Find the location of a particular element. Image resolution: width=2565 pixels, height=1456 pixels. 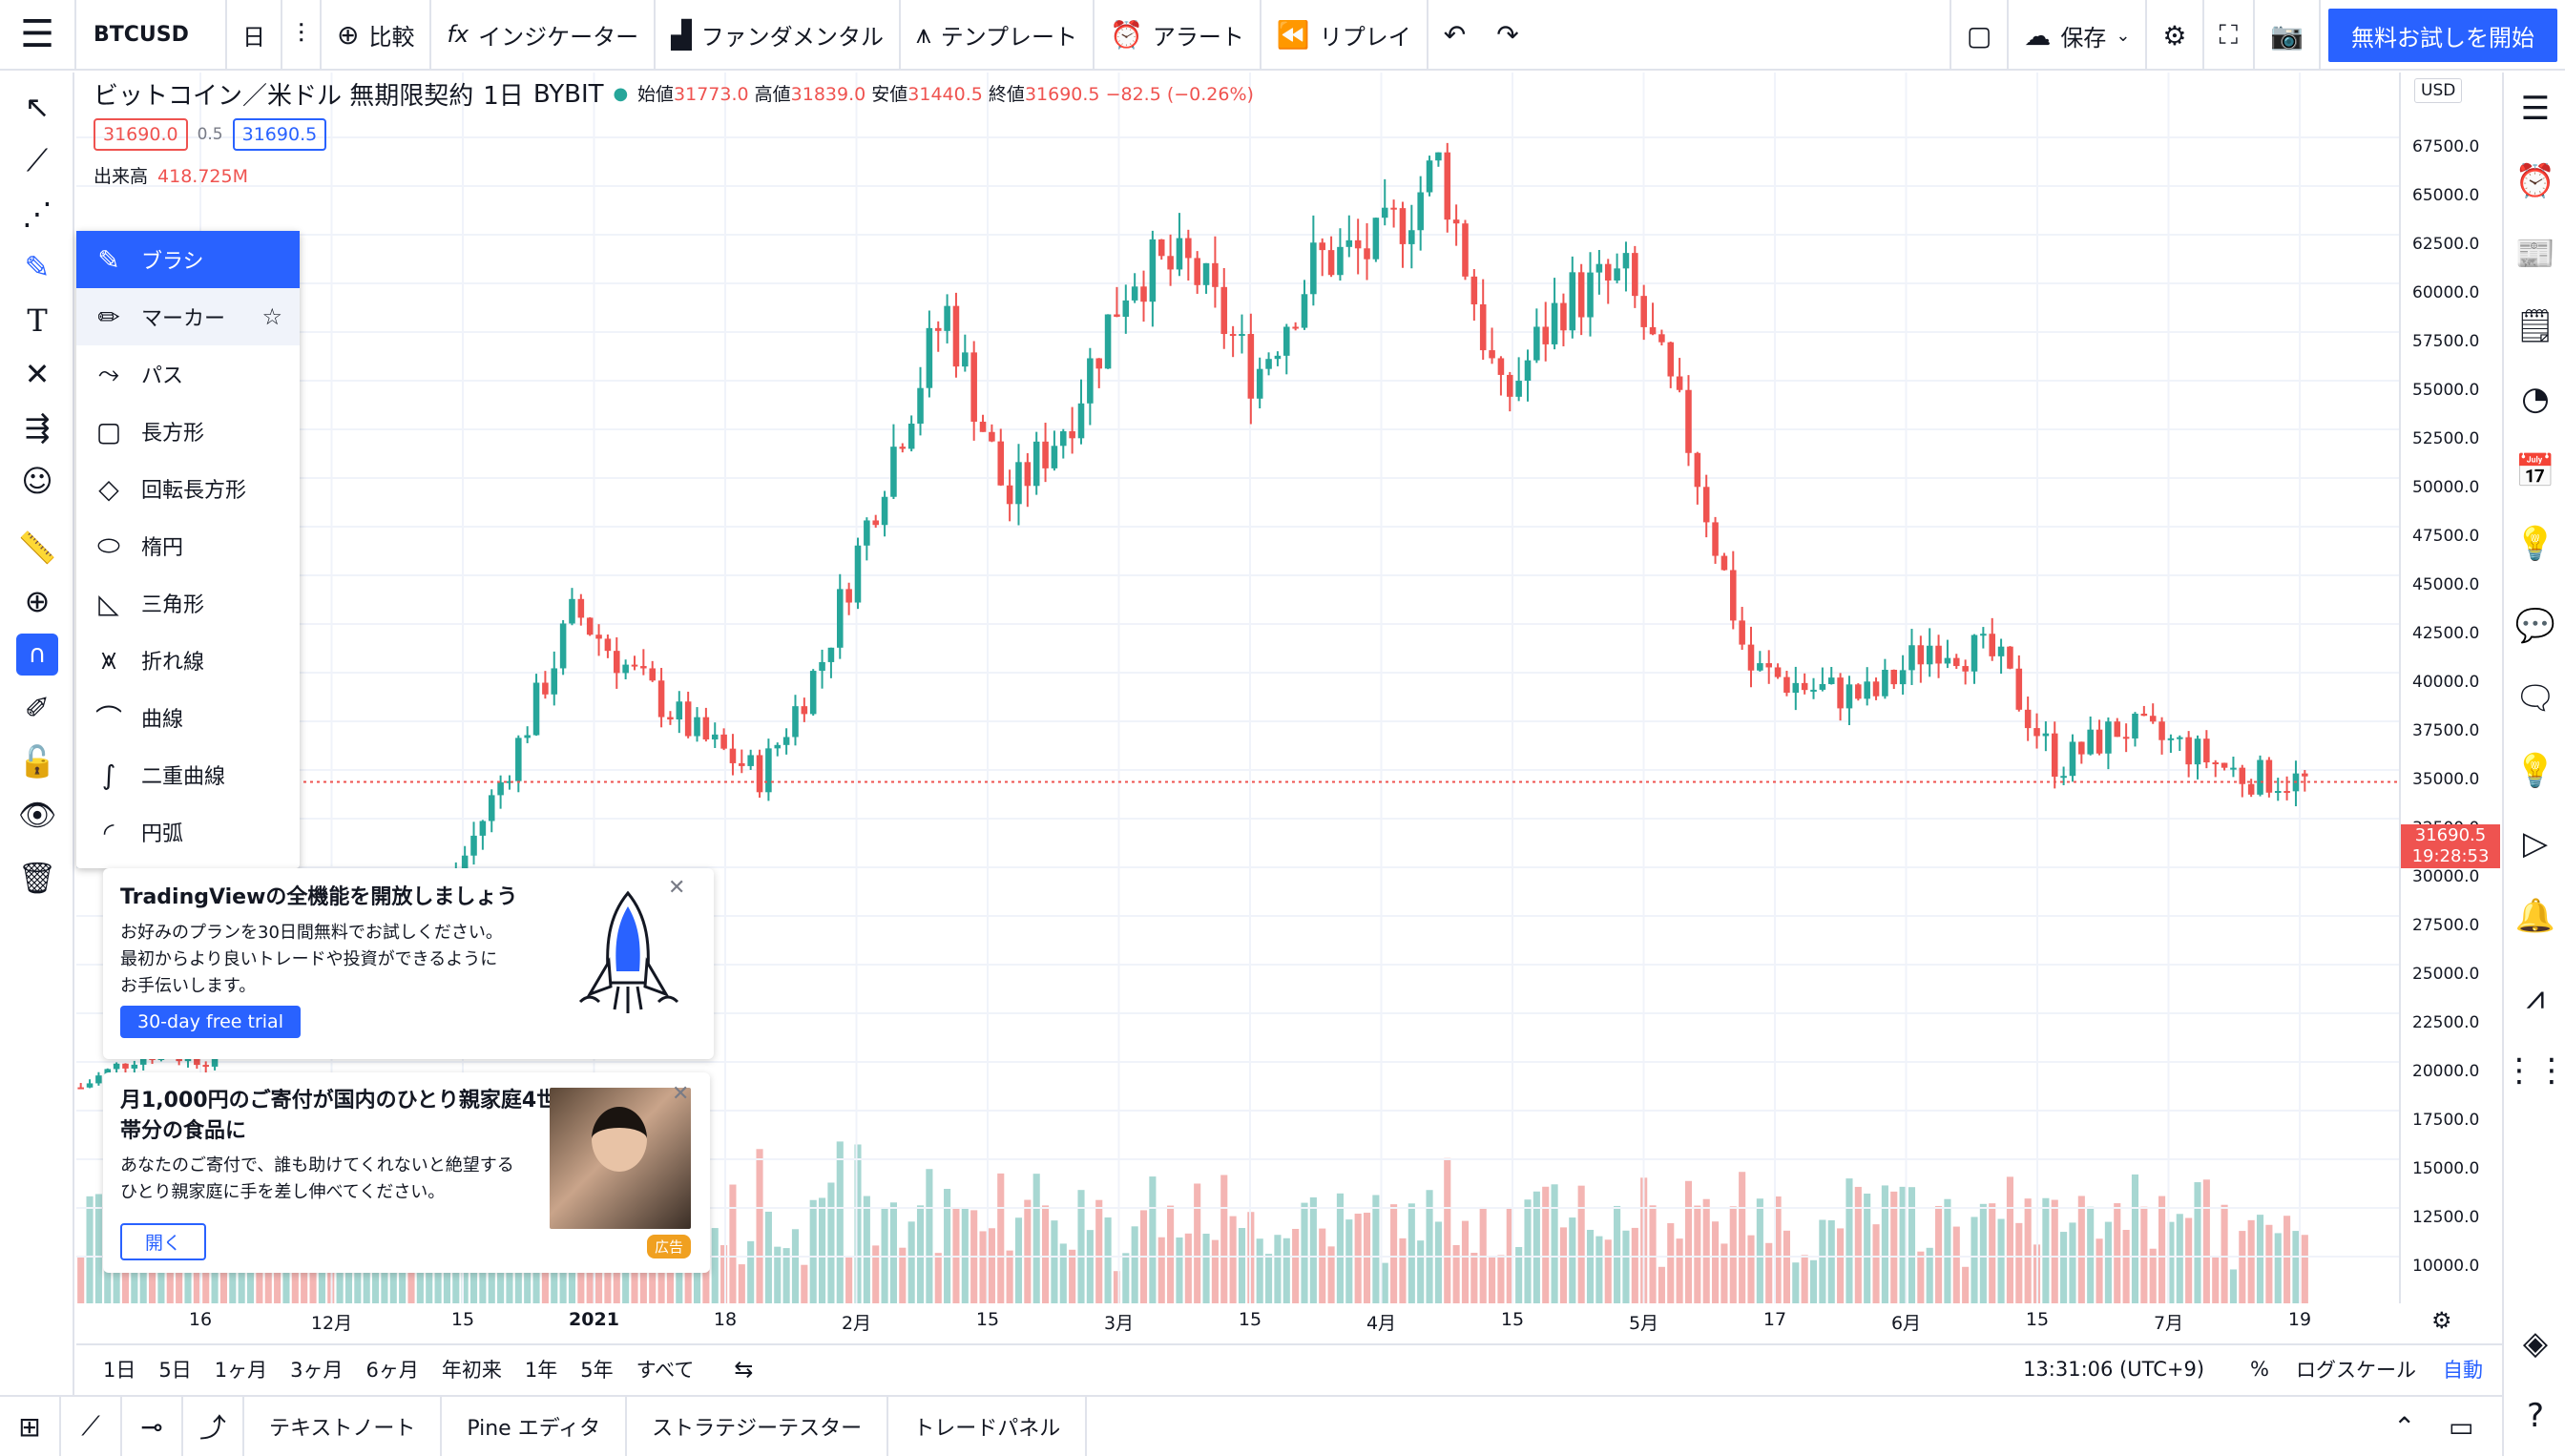

range-ytd: 年初来 is located at coordinates (472, 1370).